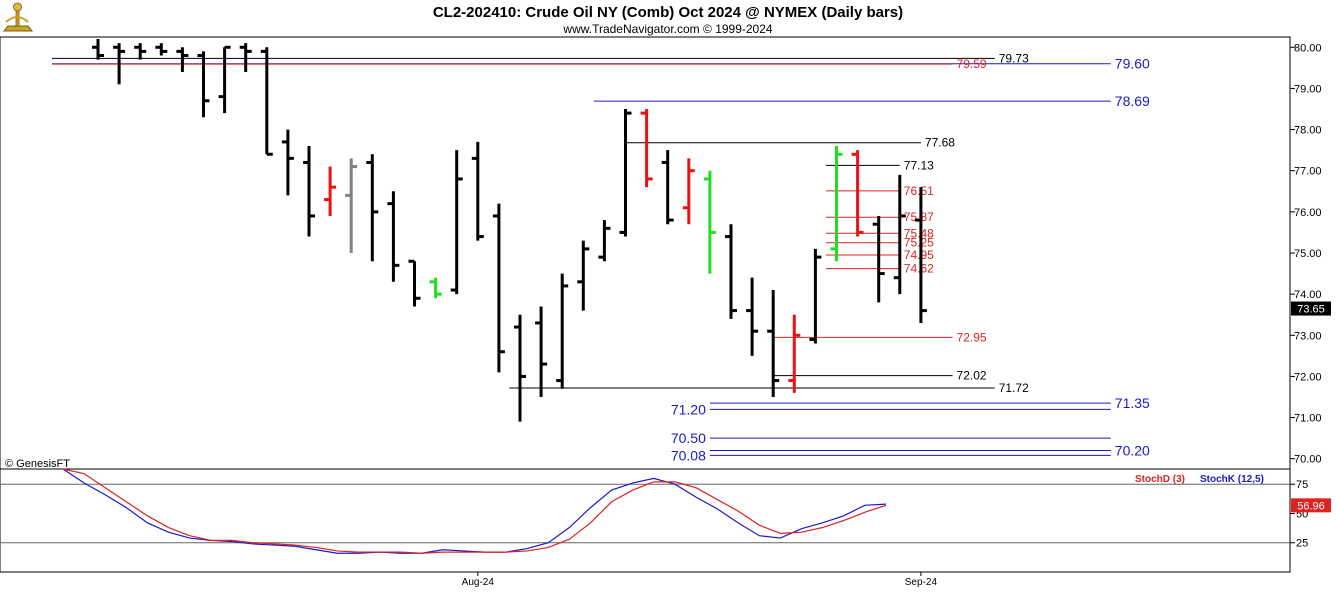  Describe the element at coordinates (37, 464) in the screenshot. I see `watermark: © GenesisFT` at that location.